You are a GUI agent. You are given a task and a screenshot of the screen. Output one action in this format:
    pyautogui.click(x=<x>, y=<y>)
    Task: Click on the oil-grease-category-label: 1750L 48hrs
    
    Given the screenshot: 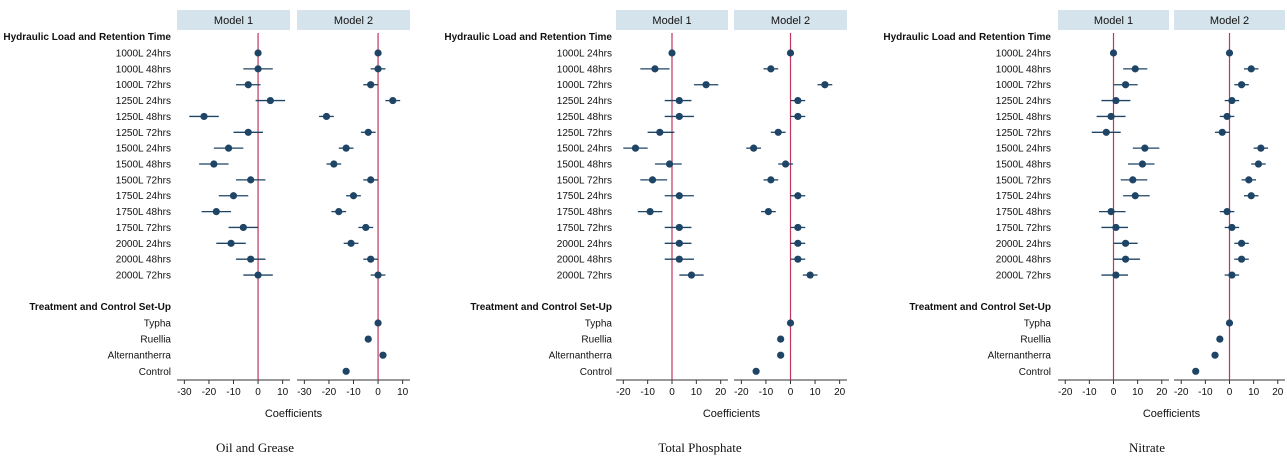 What is the action you would take?
    pyautogui.click(x=143, y=212)
    